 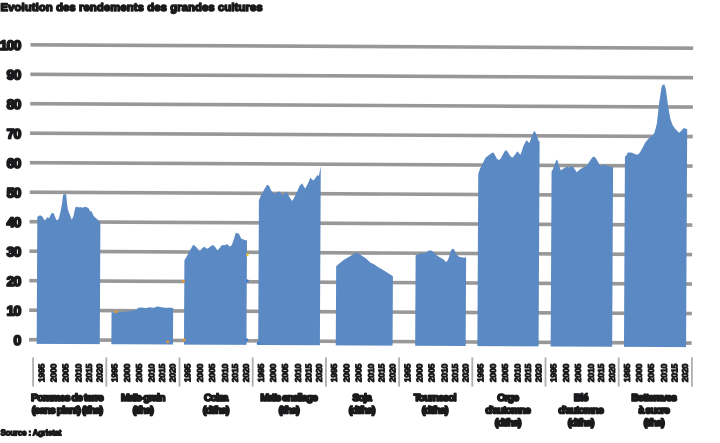 I want to click on svg-text: 0, so click(x=18, y=340).